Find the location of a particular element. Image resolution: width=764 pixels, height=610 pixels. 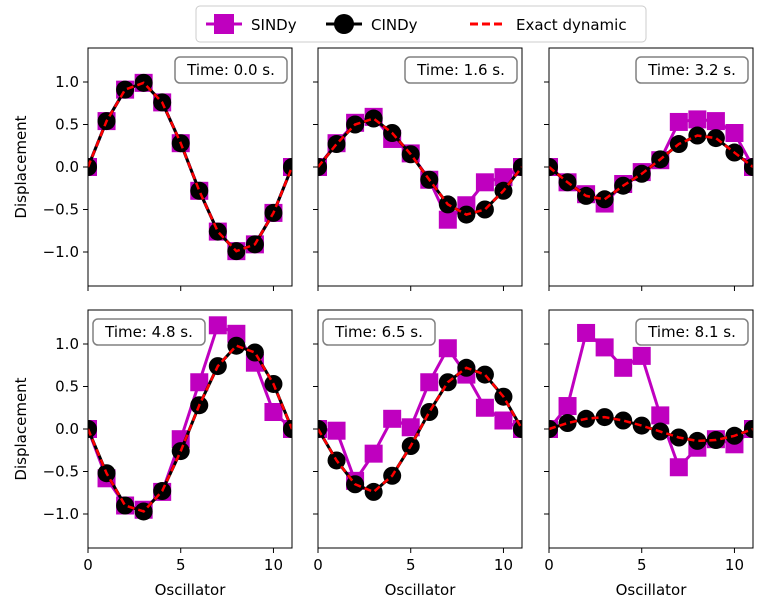

legend-entry-cindy: CINDy is located at coordinates (372, 24).